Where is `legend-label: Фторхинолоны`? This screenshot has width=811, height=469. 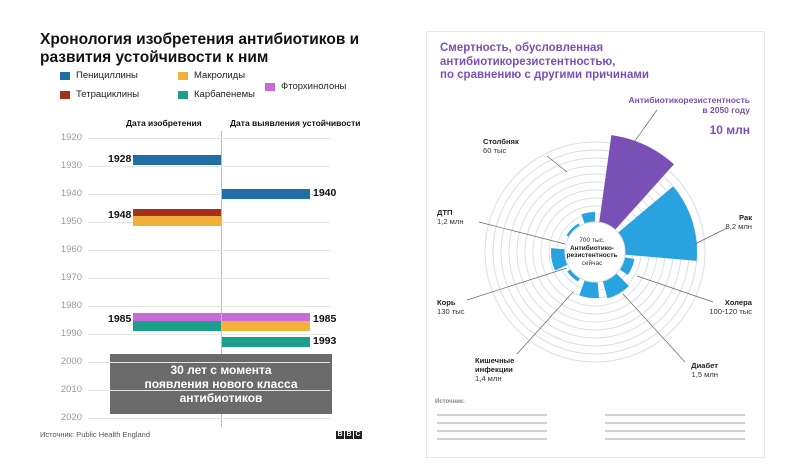 legend-label: Фторхинолоны is located at coordinates (314, 86).